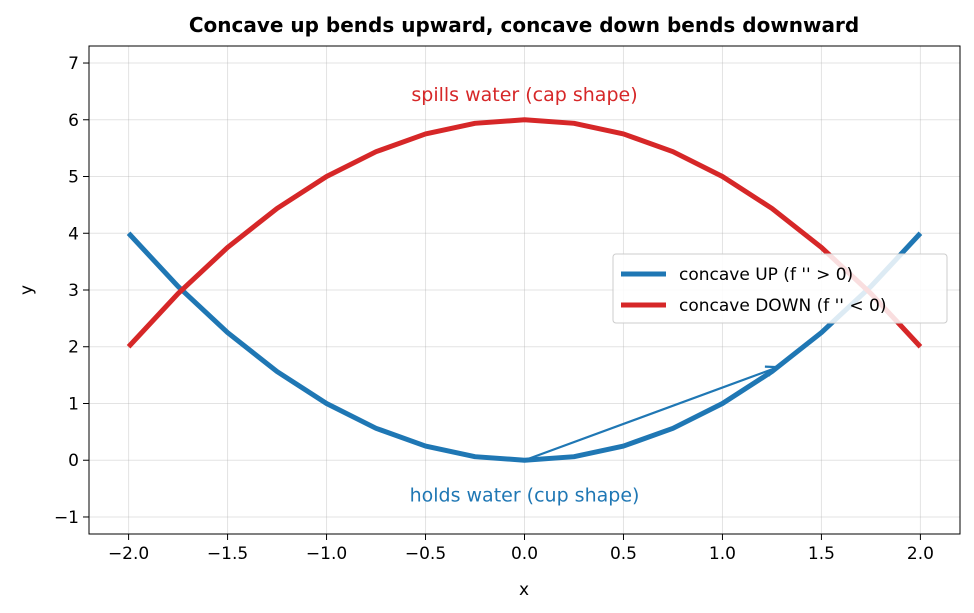 The height and width of the screenshot is (613, 974). Describe the element at coordinates (73, 404) in the screenshot. I see `y-tick-label: 1` at that location.